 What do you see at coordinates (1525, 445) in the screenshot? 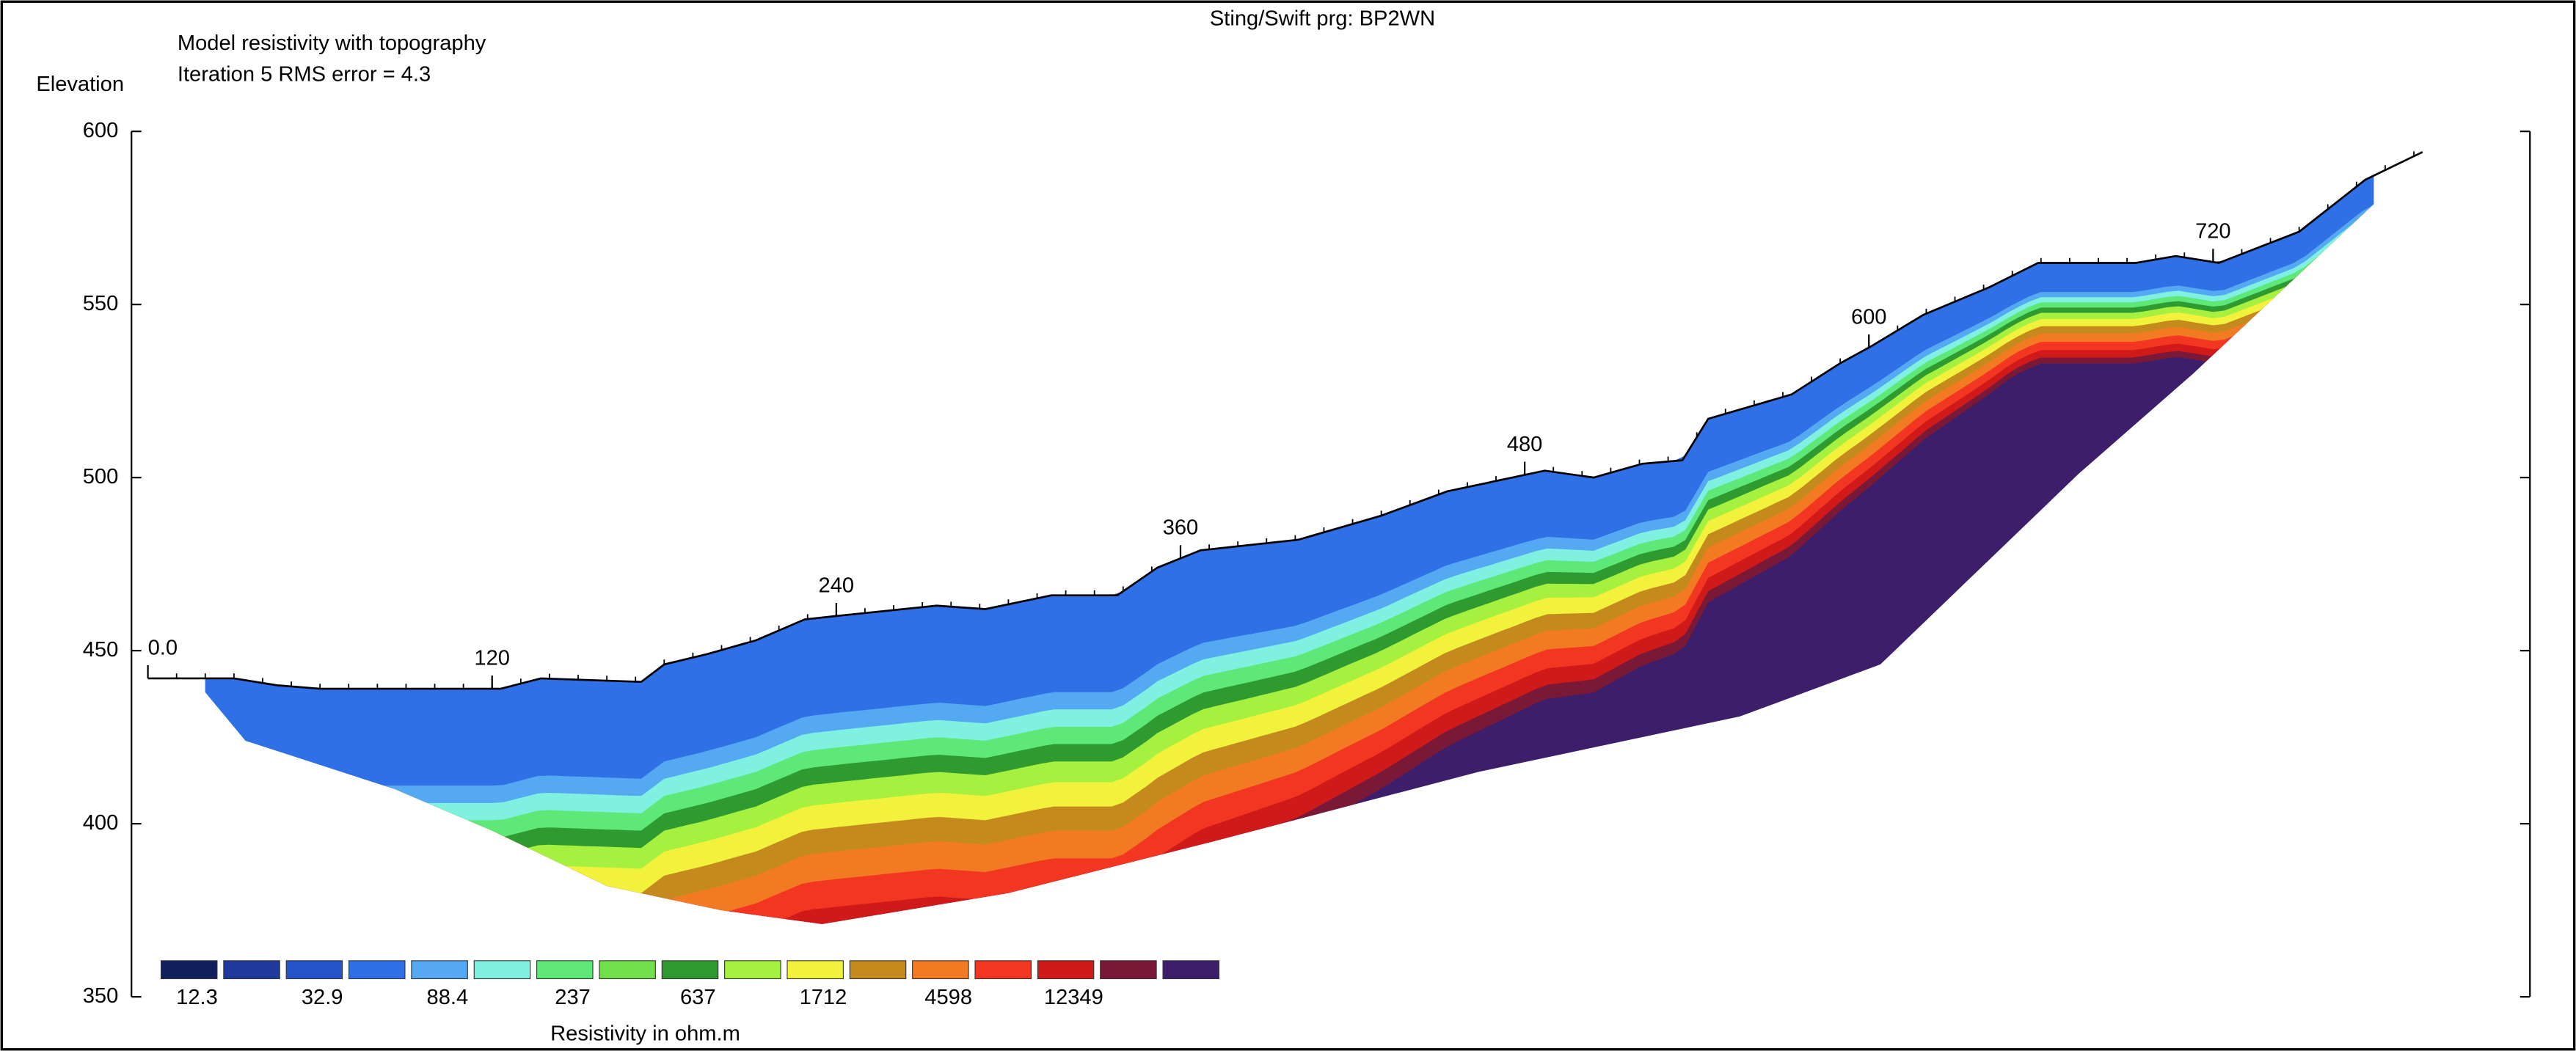
I see `distance-tick-label: 480` at bounding box center [1525, 445].